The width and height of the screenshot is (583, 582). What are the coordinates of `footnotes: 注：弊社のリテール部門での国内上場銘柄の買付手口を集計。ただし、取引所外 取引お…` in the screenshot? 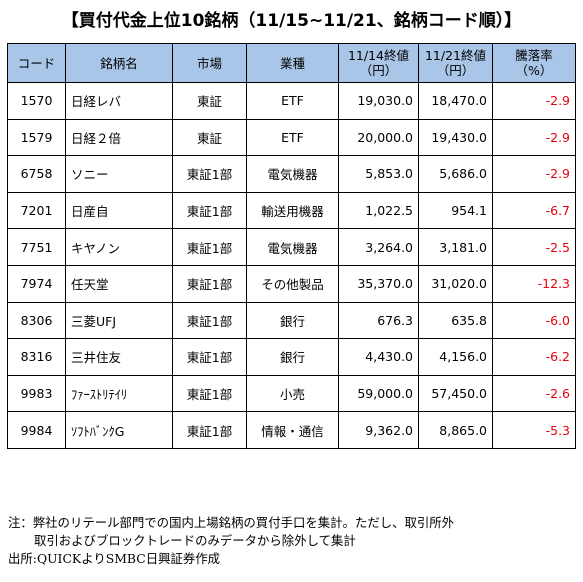 It's located at (293, 541).